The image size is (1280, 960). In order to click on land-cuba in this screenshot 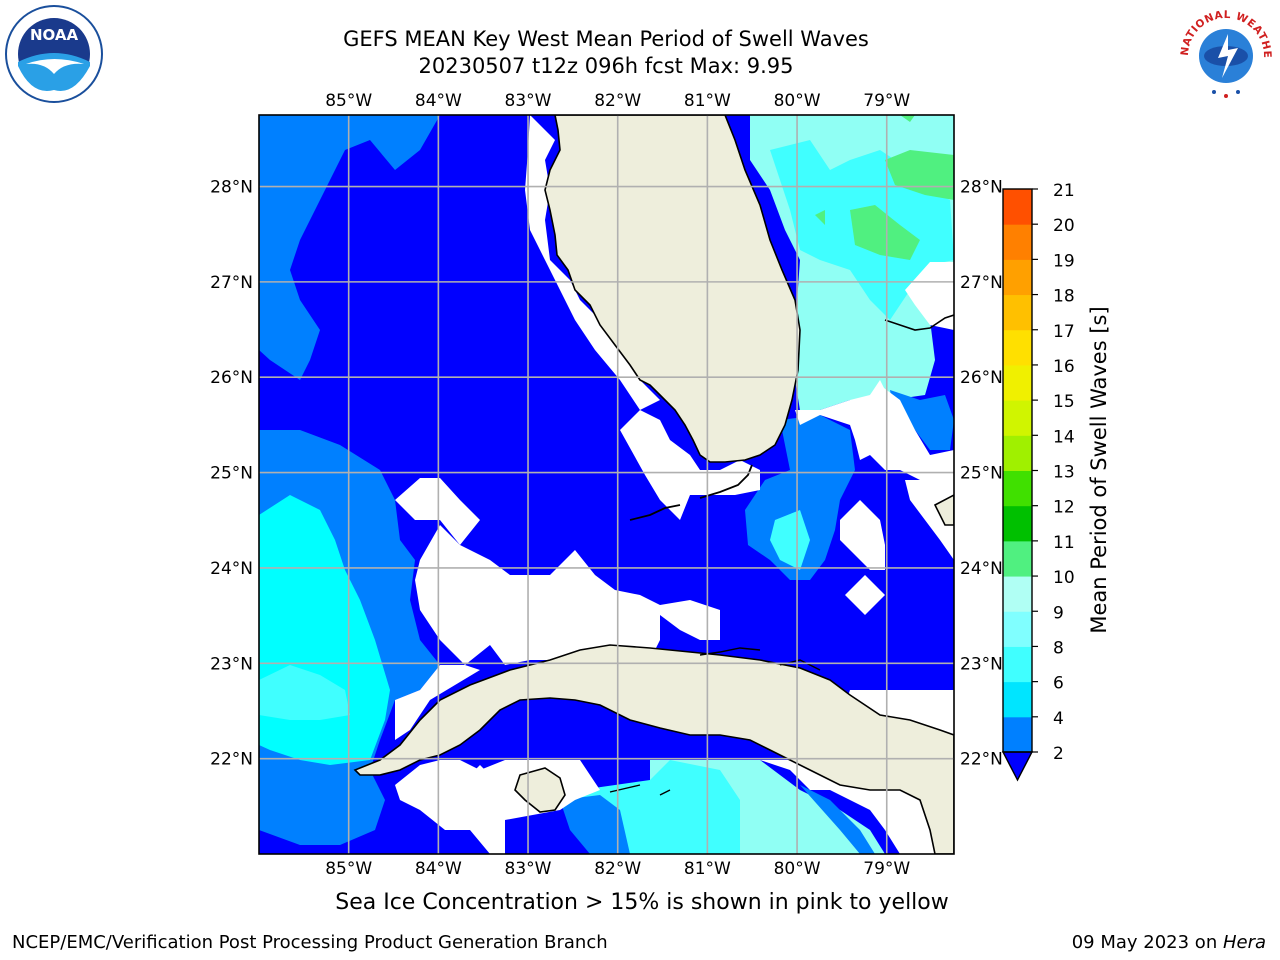, I will do `click(653, 749)`.